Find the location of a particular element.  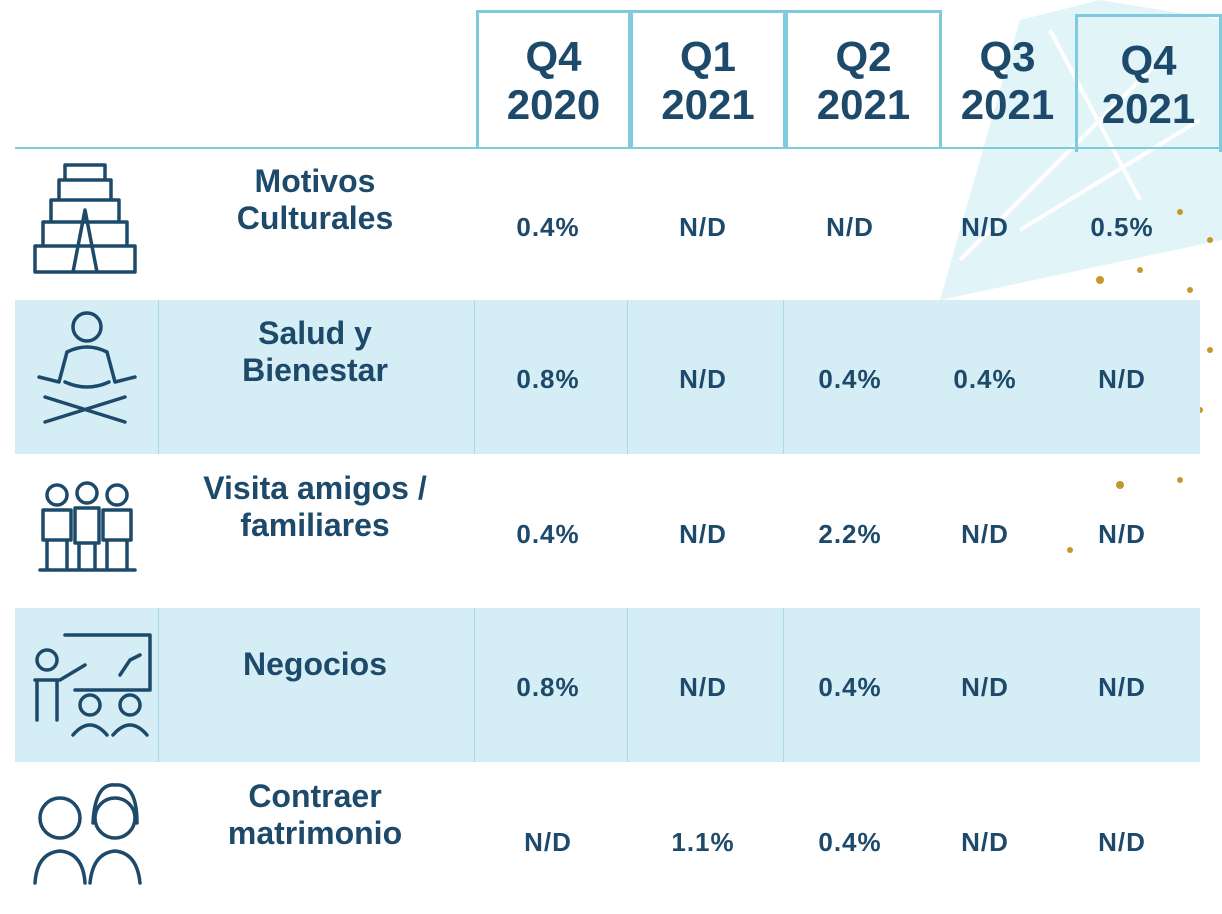

cell-value: 2.2% is located at coordinates (850, 534).